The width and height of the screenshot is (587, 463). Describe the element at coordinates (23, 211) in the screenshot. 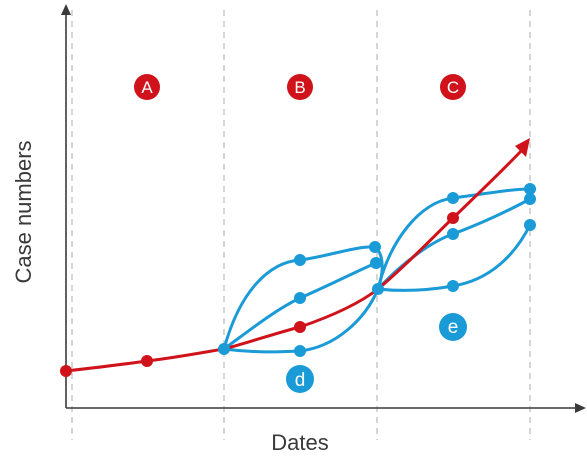

I see `y-axis-title: Case numbers` at that location.